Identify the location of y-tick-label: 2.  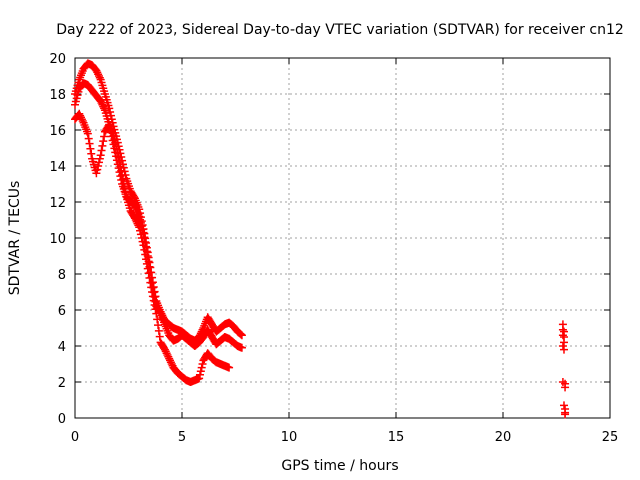
(62, 383).